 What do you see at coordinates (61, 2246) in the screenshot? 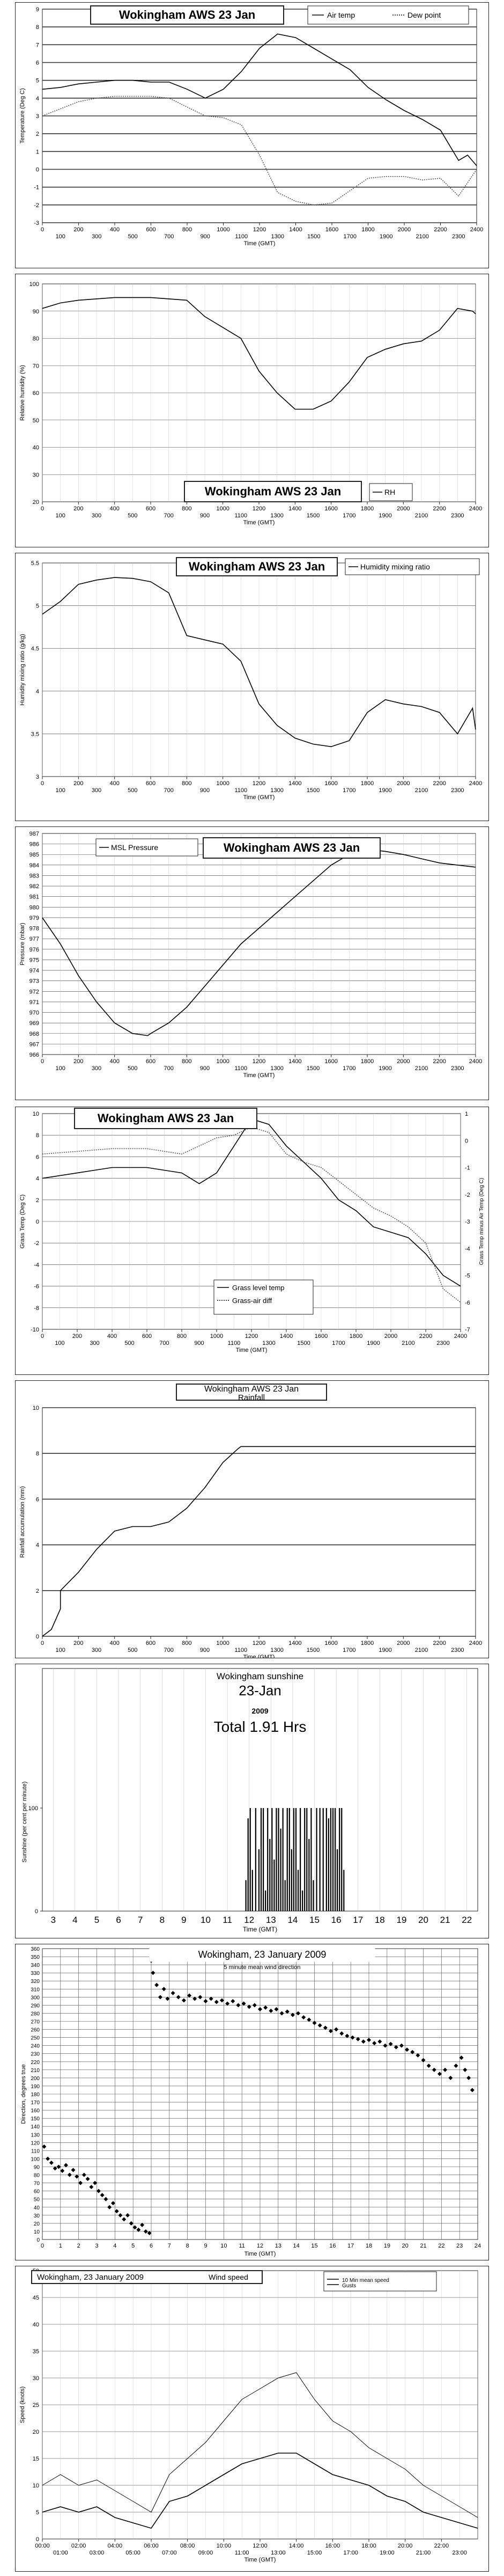
I see `x-tick-label: 1` at bounding box center [61, 2246].